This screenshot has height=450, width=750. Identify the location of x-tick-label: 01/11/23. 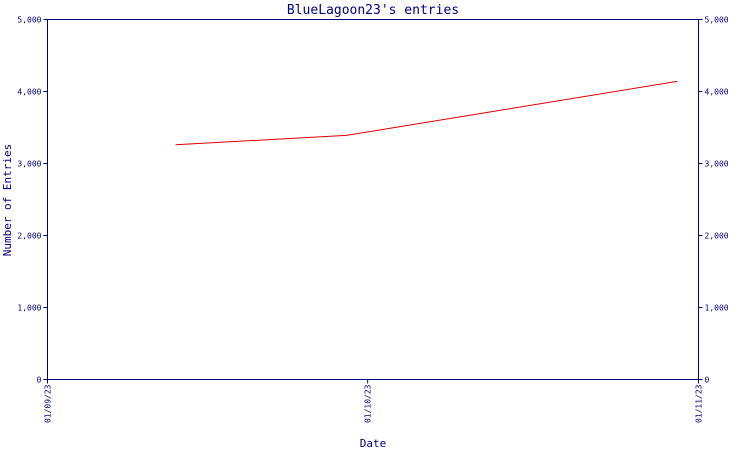
(699, 403).